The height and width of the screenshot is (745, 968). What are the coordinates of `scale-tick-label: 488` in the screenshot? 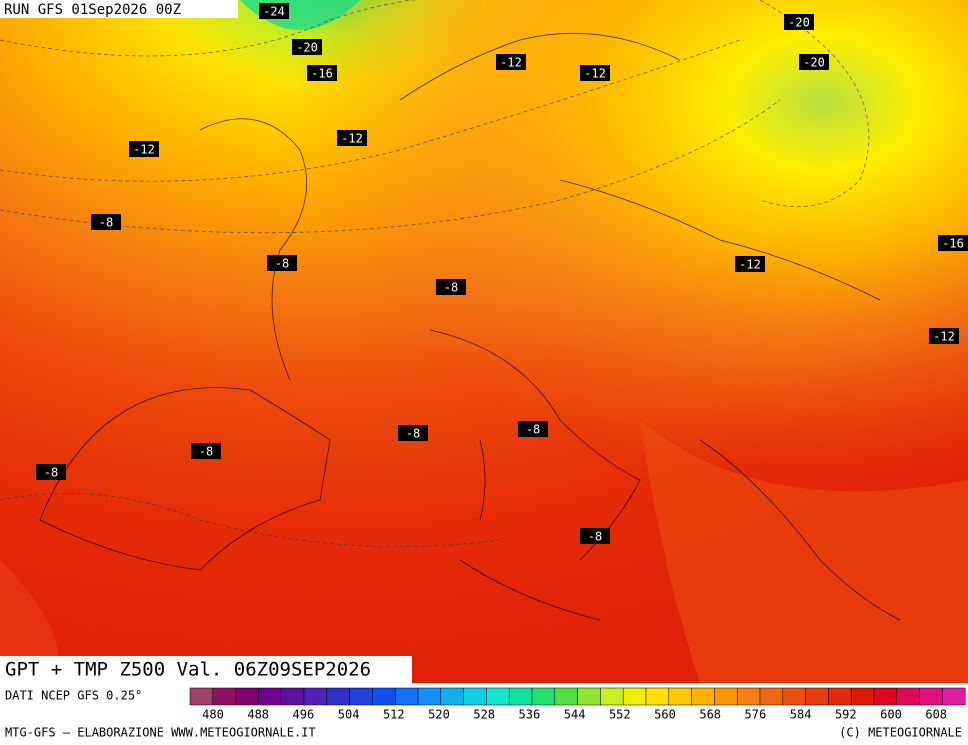 It's located at (258, 715).